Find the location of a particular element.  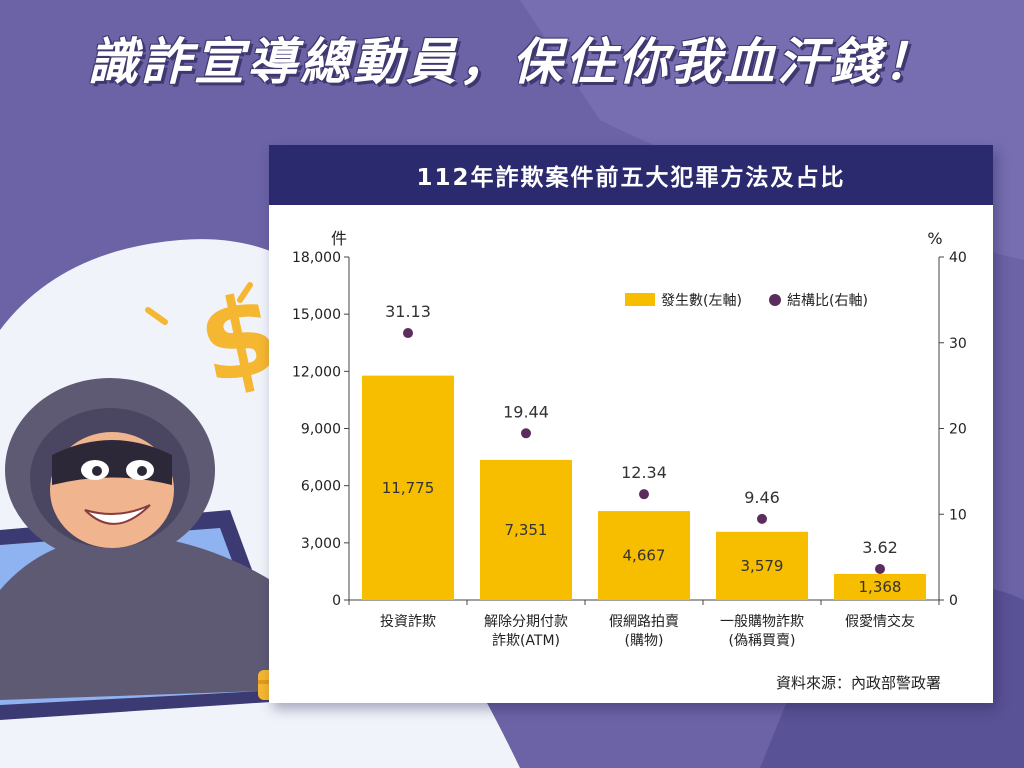

legend-bar-label: 發生數(左軸) is located at coordinates (701, 301).